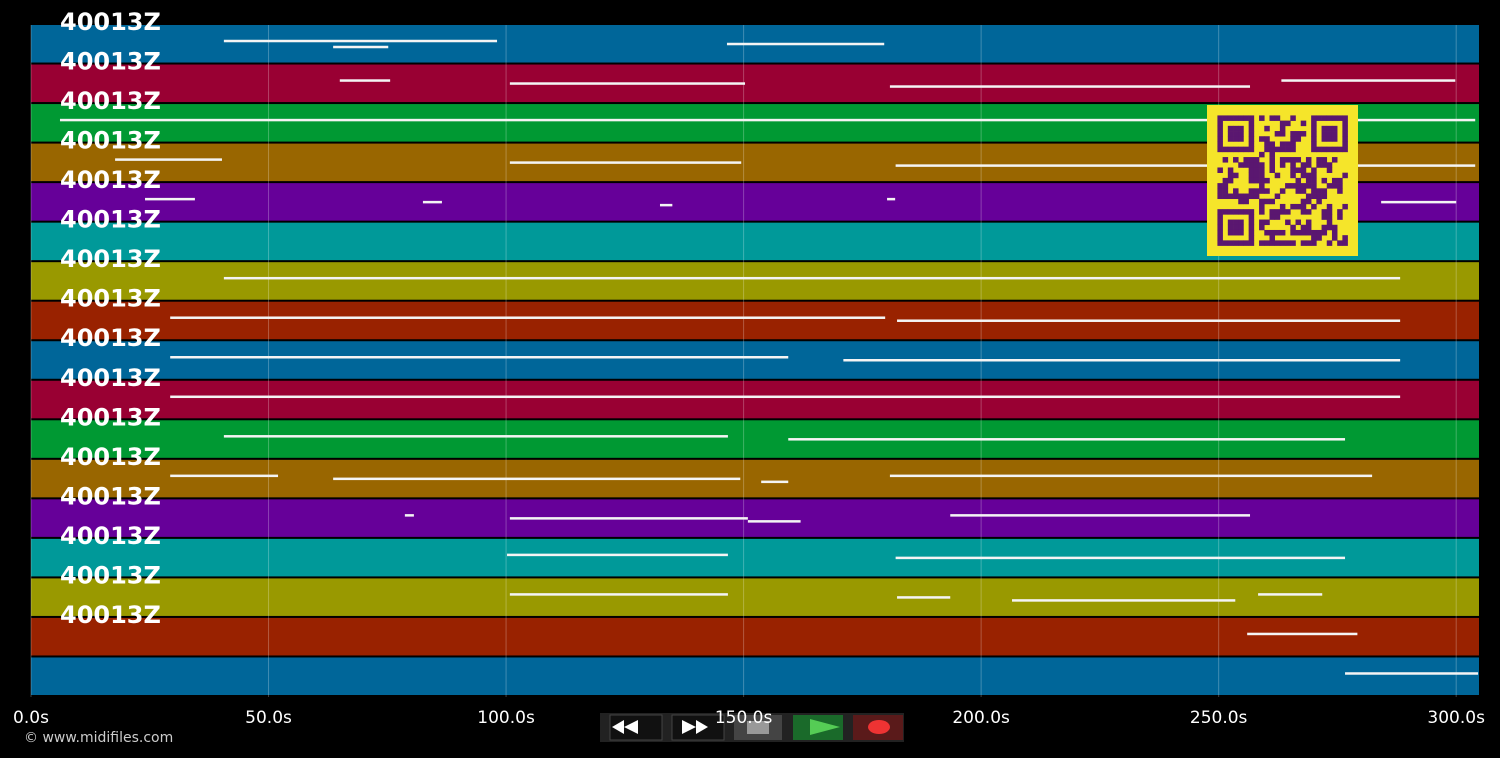 The image size is (1500, 758). What do you see at coordinates (636, 727) in the screenshot?
I see `rewind-button` at bounding box center [636, 727].